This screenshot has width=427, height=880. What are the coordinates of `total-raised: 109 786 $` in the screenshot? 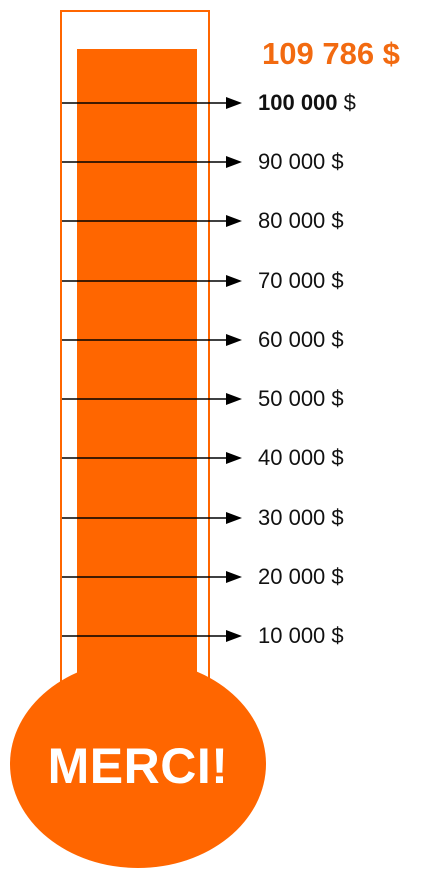 It's located at (331, 53).